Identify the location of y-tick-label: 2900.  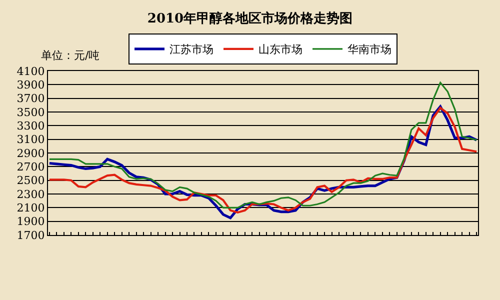
(30, 153).